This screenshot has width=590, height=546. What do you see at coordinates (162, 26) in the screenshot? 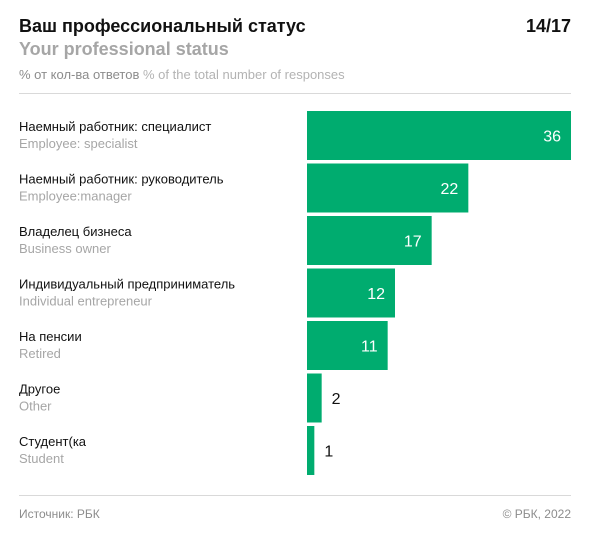
I see `chart-title: Ваш профессиональный статус` at bounding box center [162, 26].